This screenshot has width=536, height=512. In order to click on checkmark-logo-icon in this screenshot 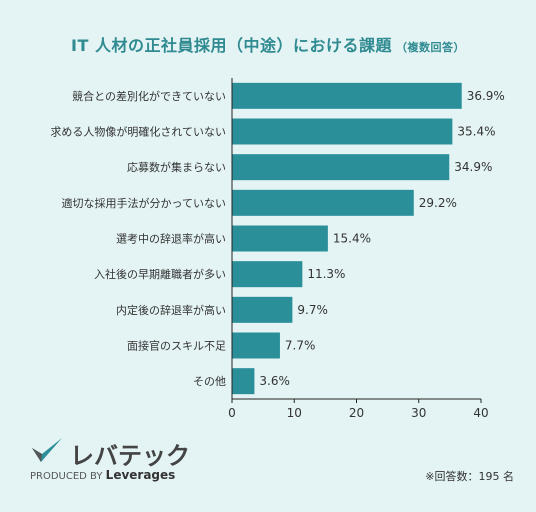, I will do `click(47, 450)`.